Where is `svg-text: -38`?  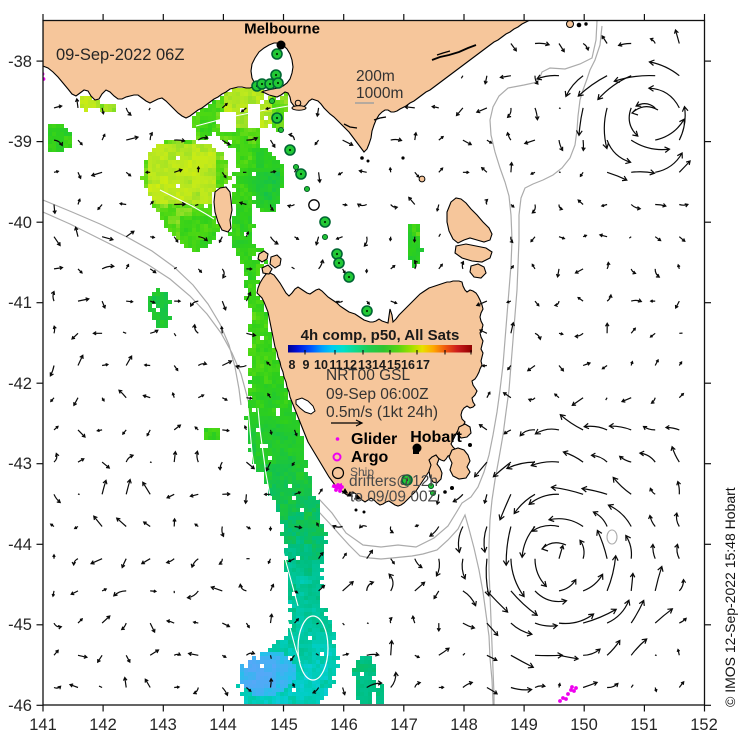
svg-text: -38 is located at coordinates (20, 62).